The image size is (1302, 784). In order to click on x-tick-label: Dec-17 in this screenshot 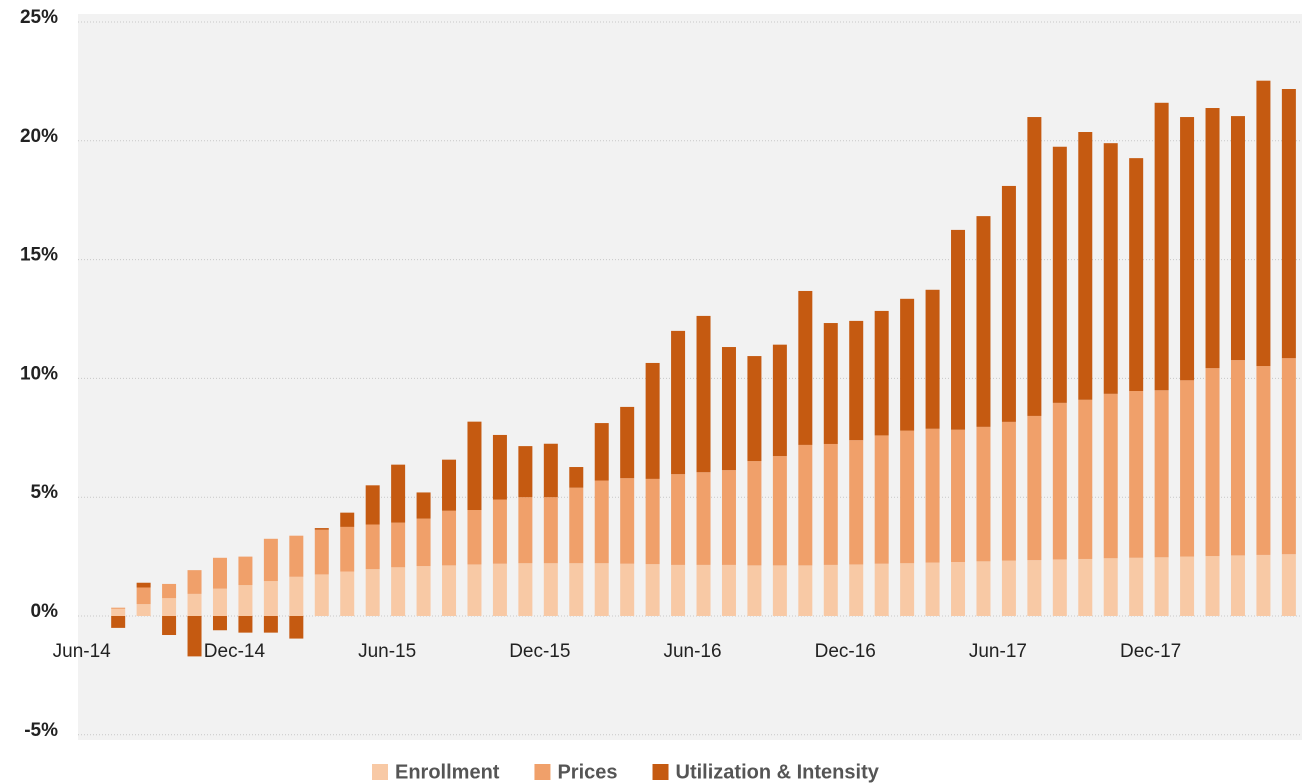, I will do `click(1150, 651)`.